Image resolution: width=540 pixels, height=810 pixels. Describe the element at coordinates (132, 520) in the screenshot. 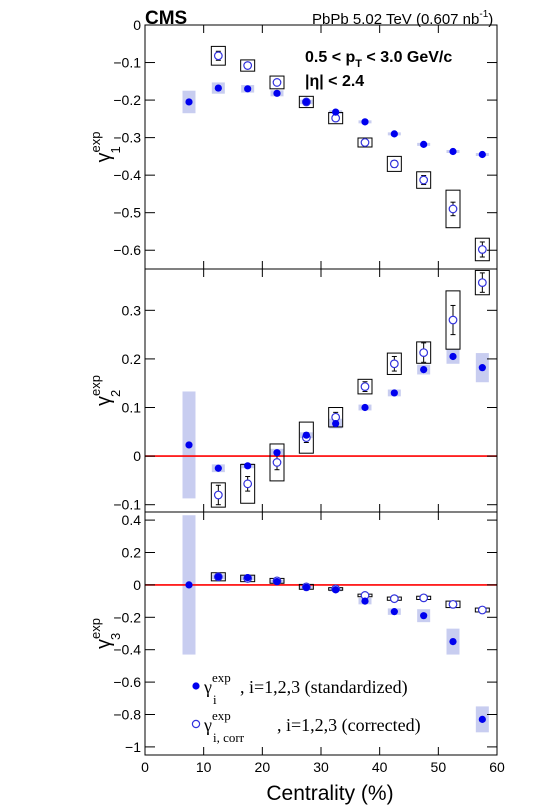

I see `y-tick-label: 0.4` at that location.